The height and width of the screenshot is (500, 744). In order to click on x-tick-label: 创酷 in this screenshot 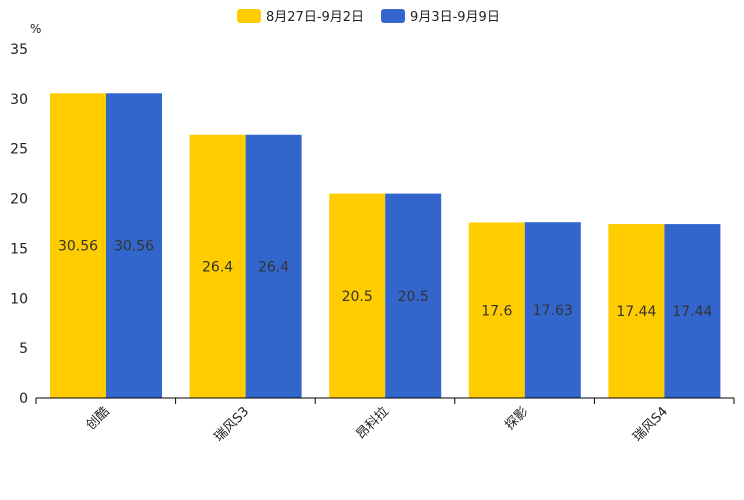, I will do `click(98, 418)`.